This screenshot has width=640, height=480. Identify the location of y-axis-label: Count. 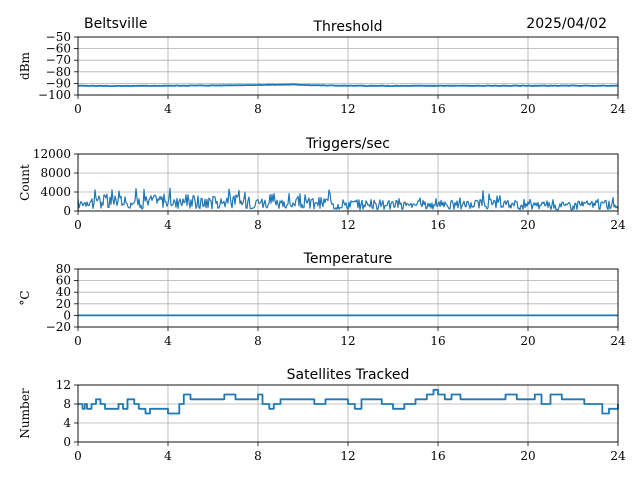
(25, 182).